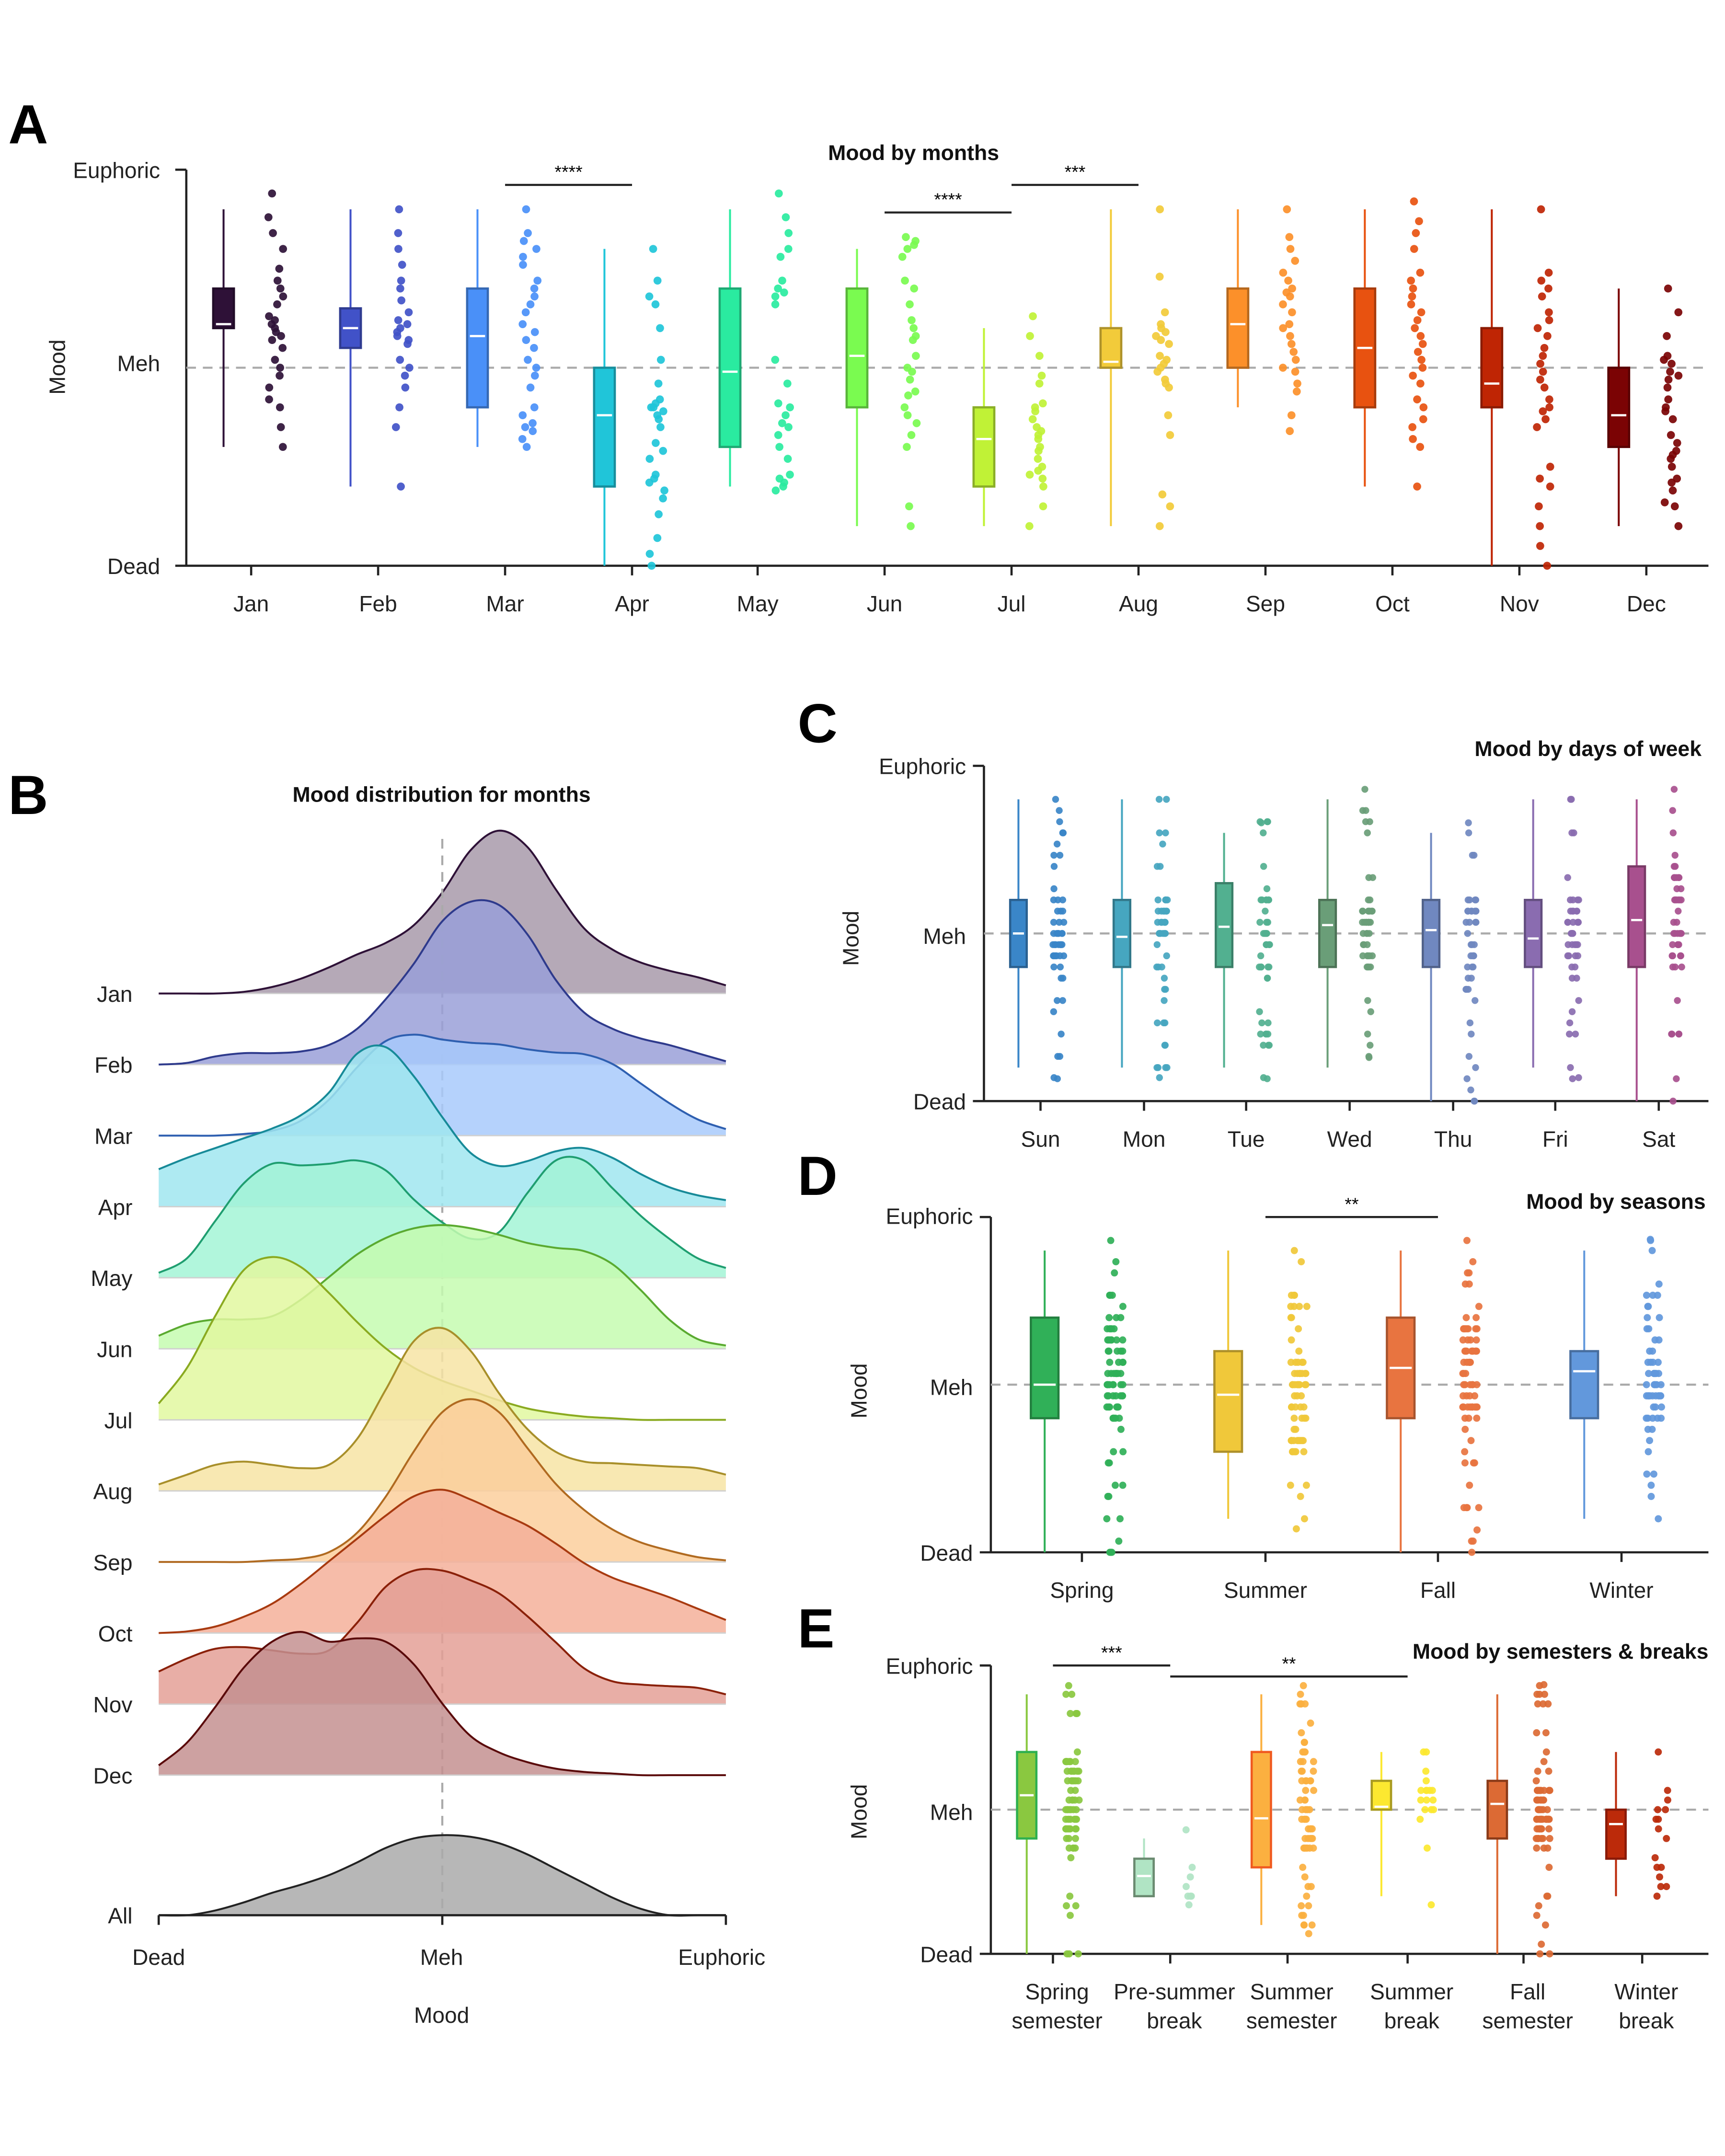 The image size is (1725, 2156). I want to click on category-apr, so click(630, 407).